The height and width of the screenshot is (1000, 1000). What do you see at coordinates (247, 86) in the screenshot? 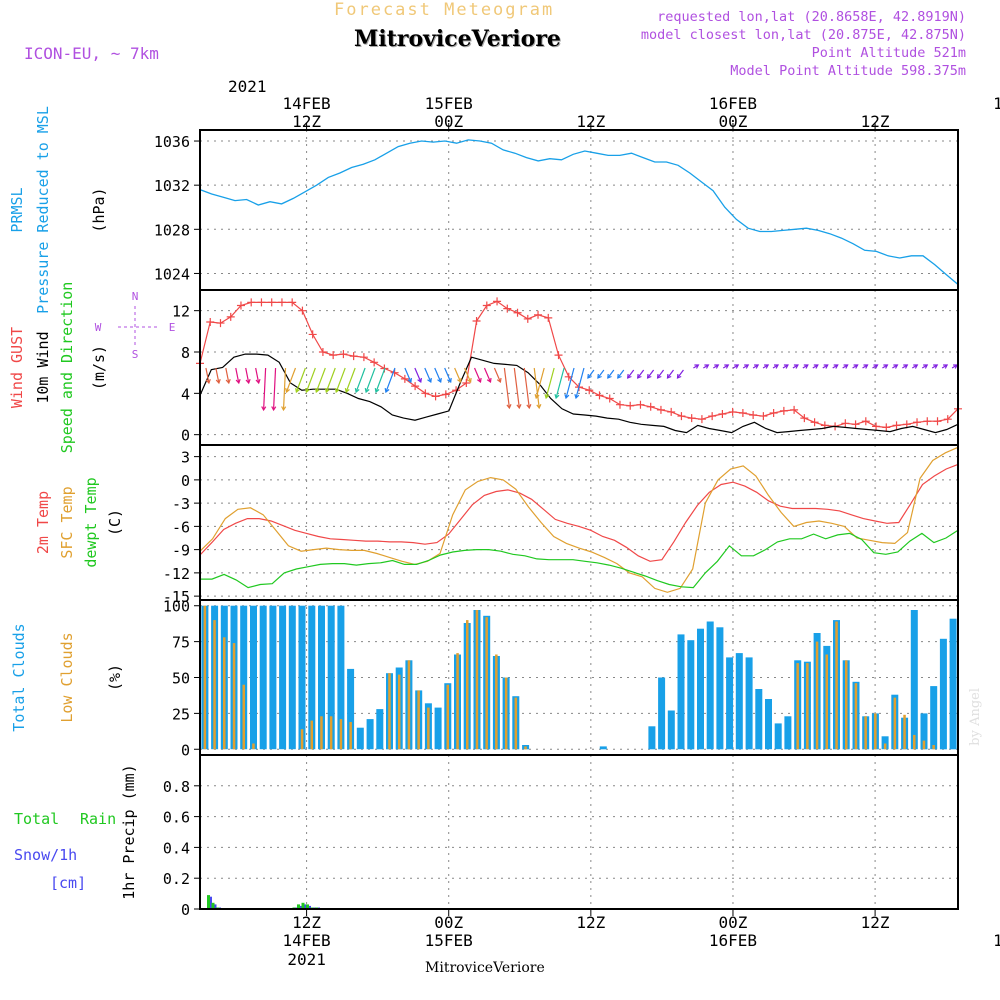
I see `top-year-label: 2021` at bounding box center [247, 86].